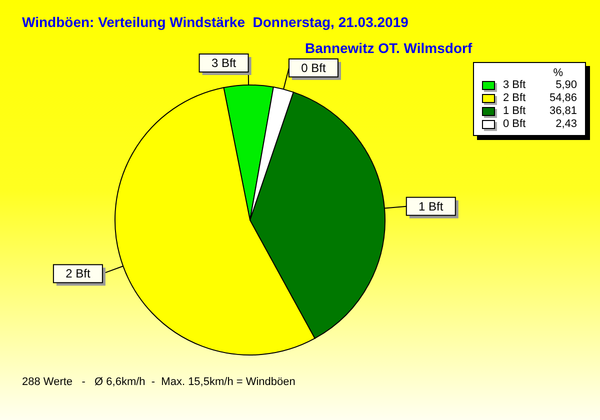  Describe the element at coordinates (431, 206) in the screenshot. I see `slice-label: 1 Bft` at that location.